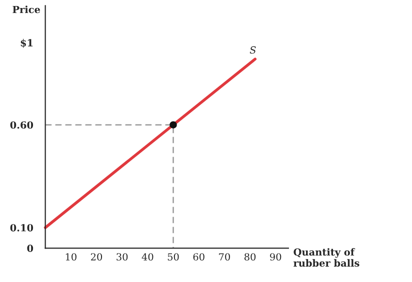 The image size is (412, 282). Describe the element at coordinates (224, 257) in the screenshot. I see `x-tick-label: 70` at that location.